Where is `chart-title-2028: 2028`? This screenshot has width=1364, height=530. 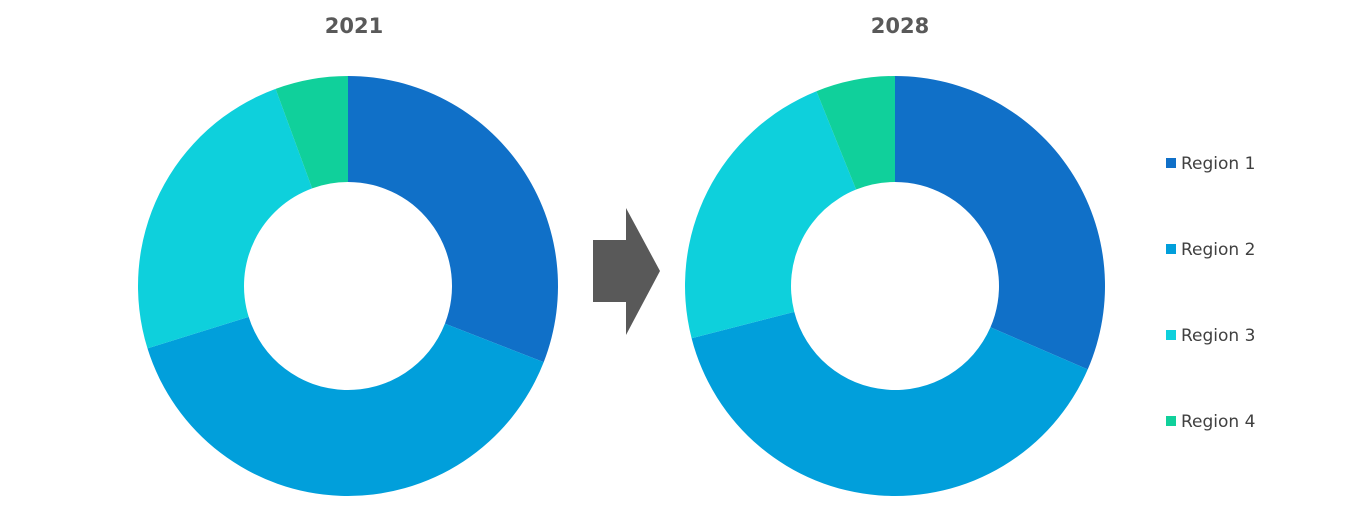 chart-title-2028: 2028 is located at coordinates (900, 26).